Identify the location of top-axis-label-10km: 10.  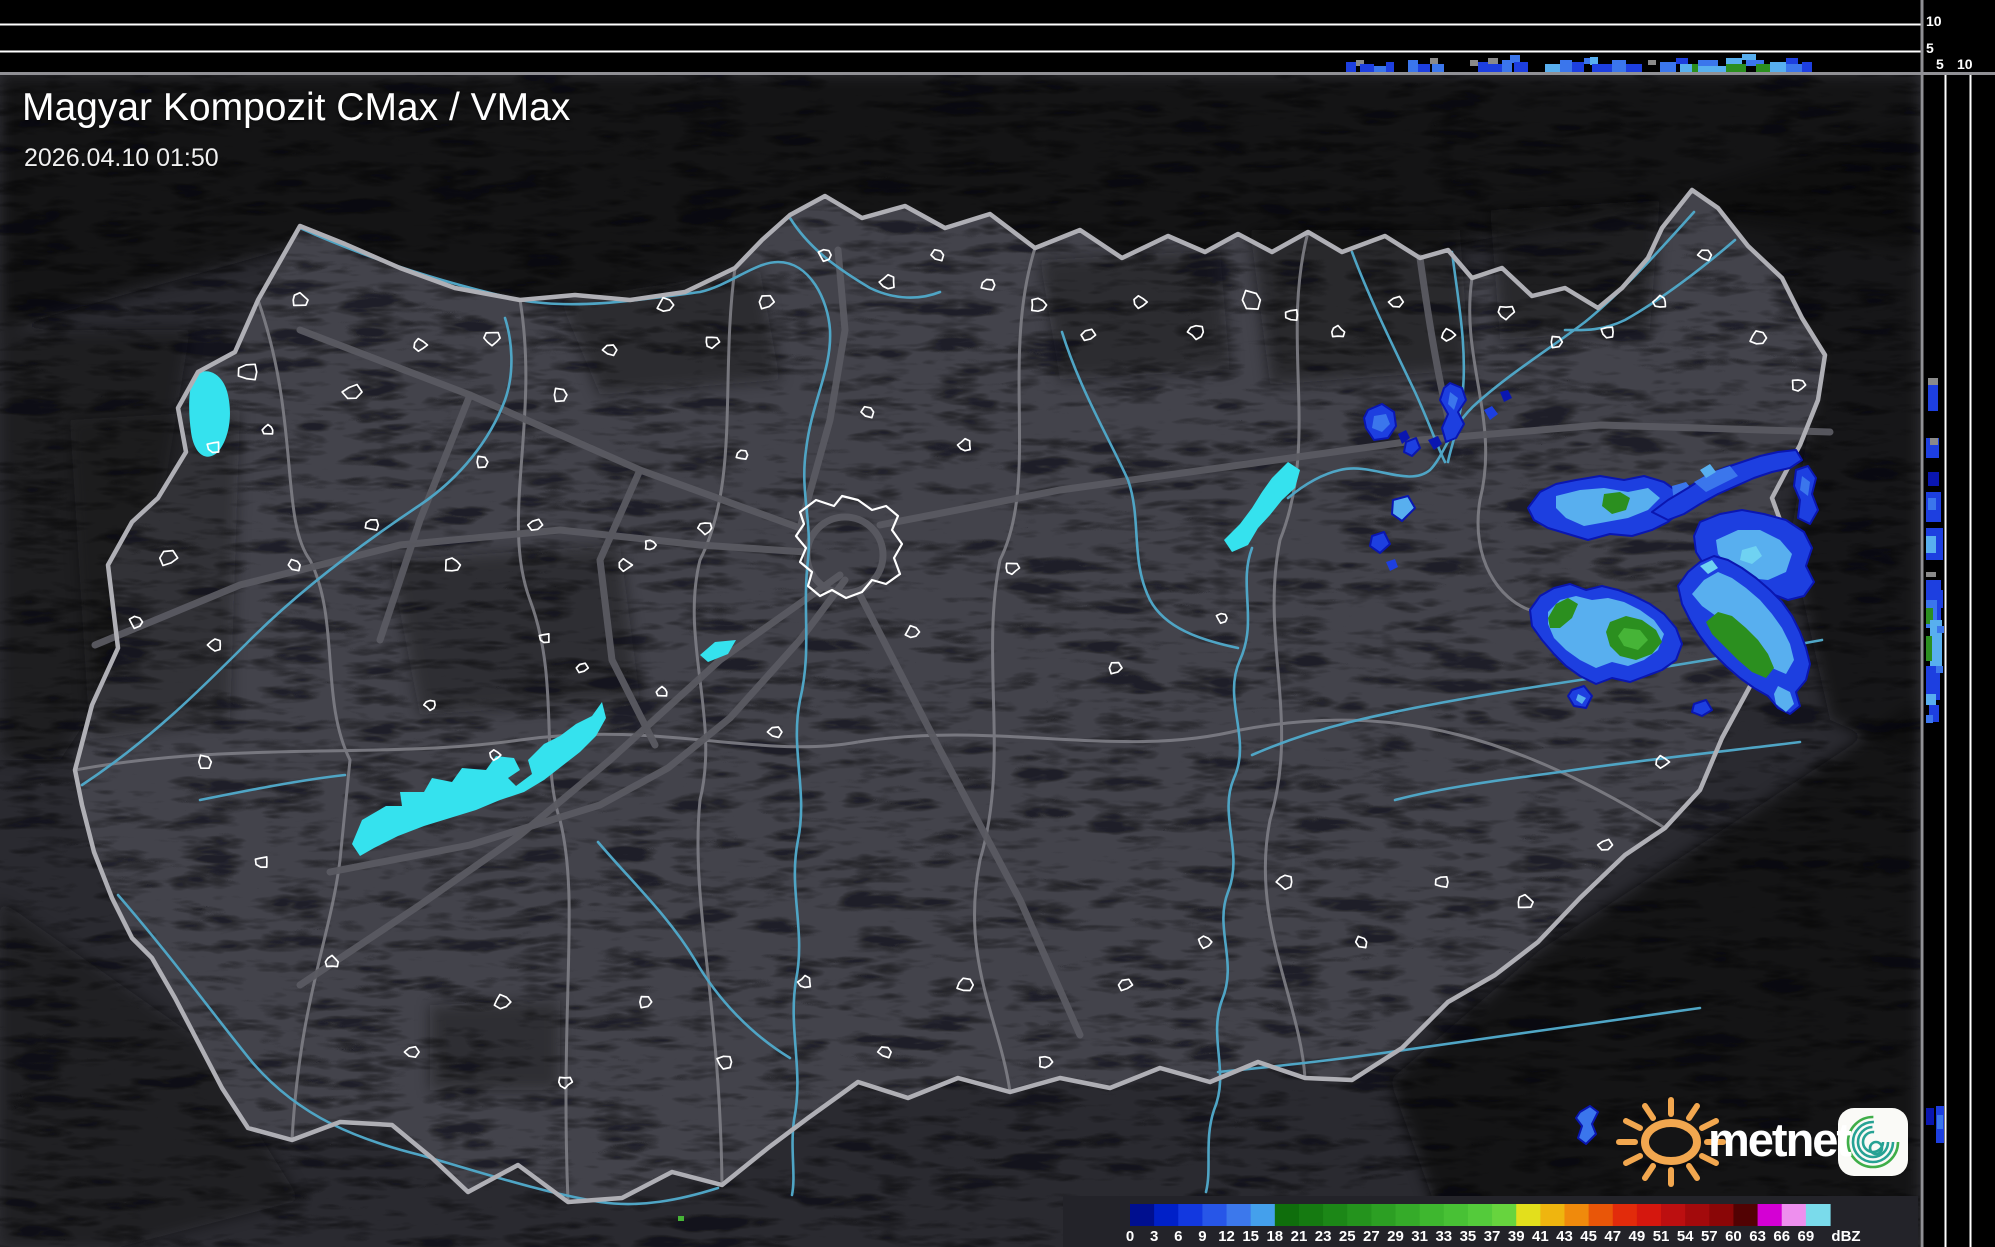
(1934, 21).